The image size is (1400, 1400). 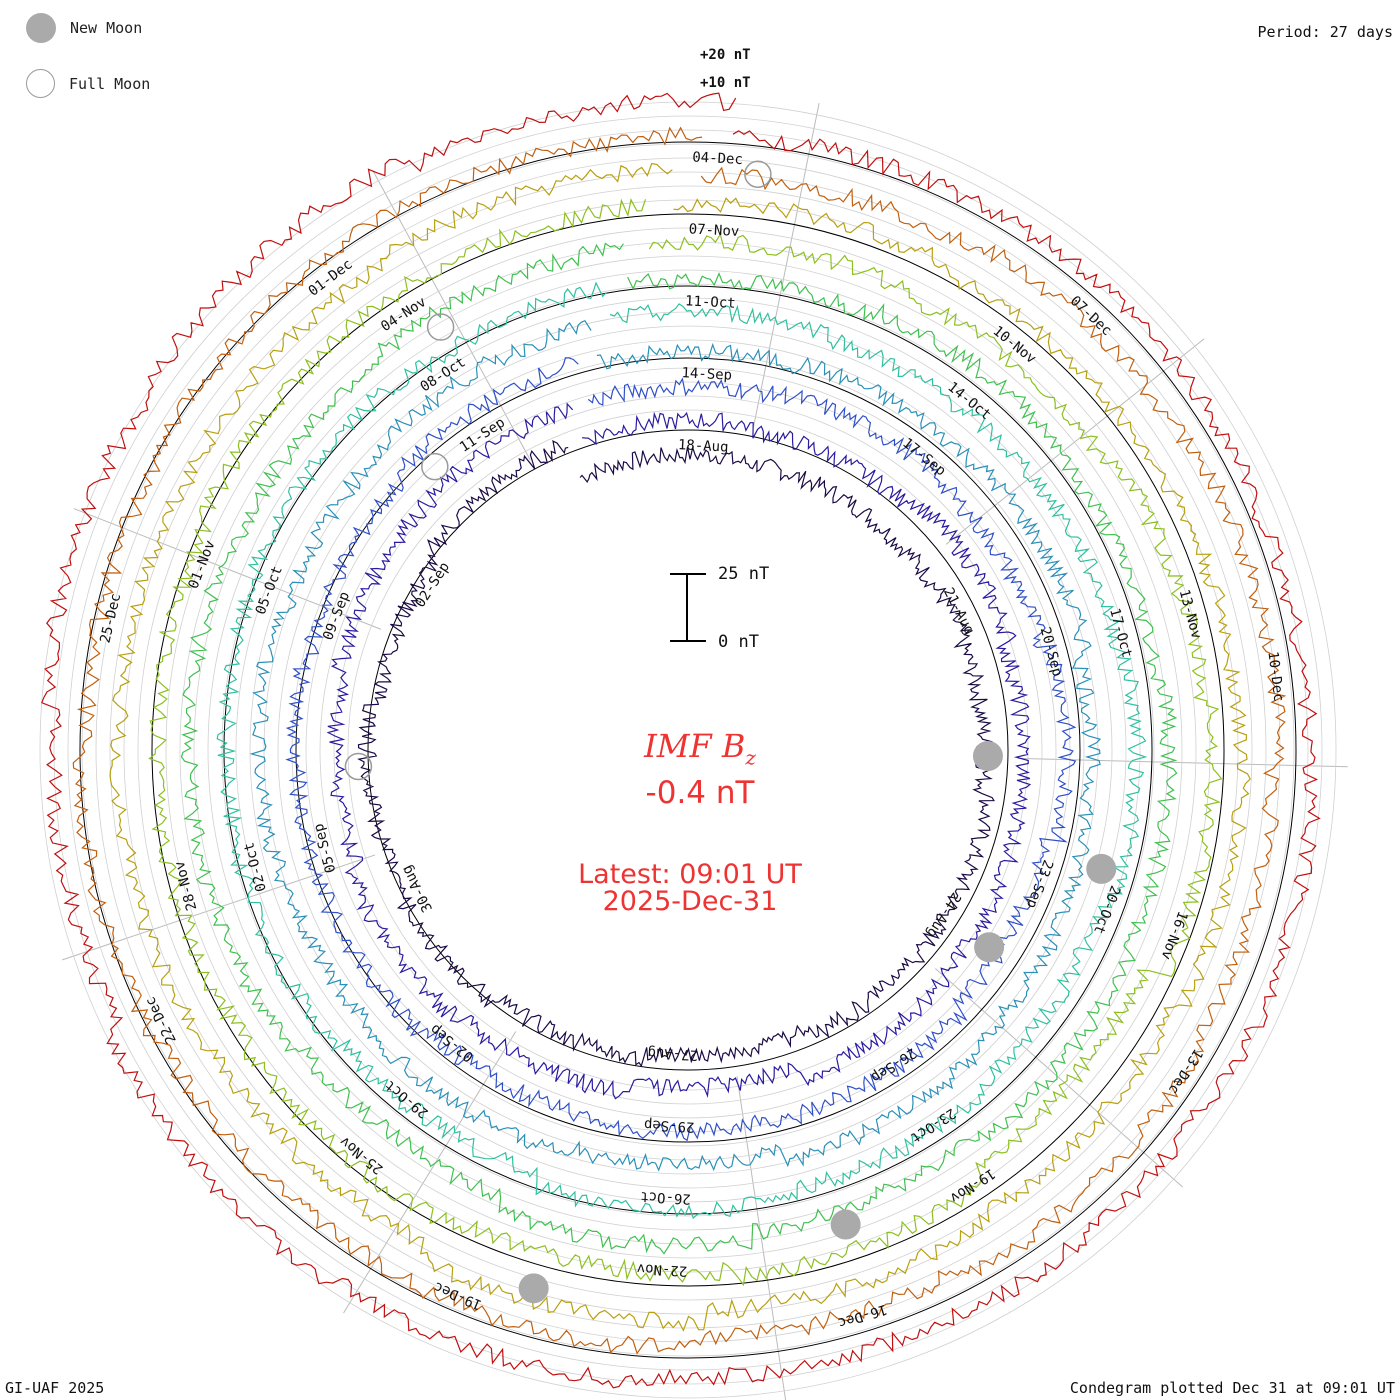 What do you see at coordinates (1173, 935) in the screenshot?
I see `date-label: 16-Nov` at bounding box center [1173, 935].